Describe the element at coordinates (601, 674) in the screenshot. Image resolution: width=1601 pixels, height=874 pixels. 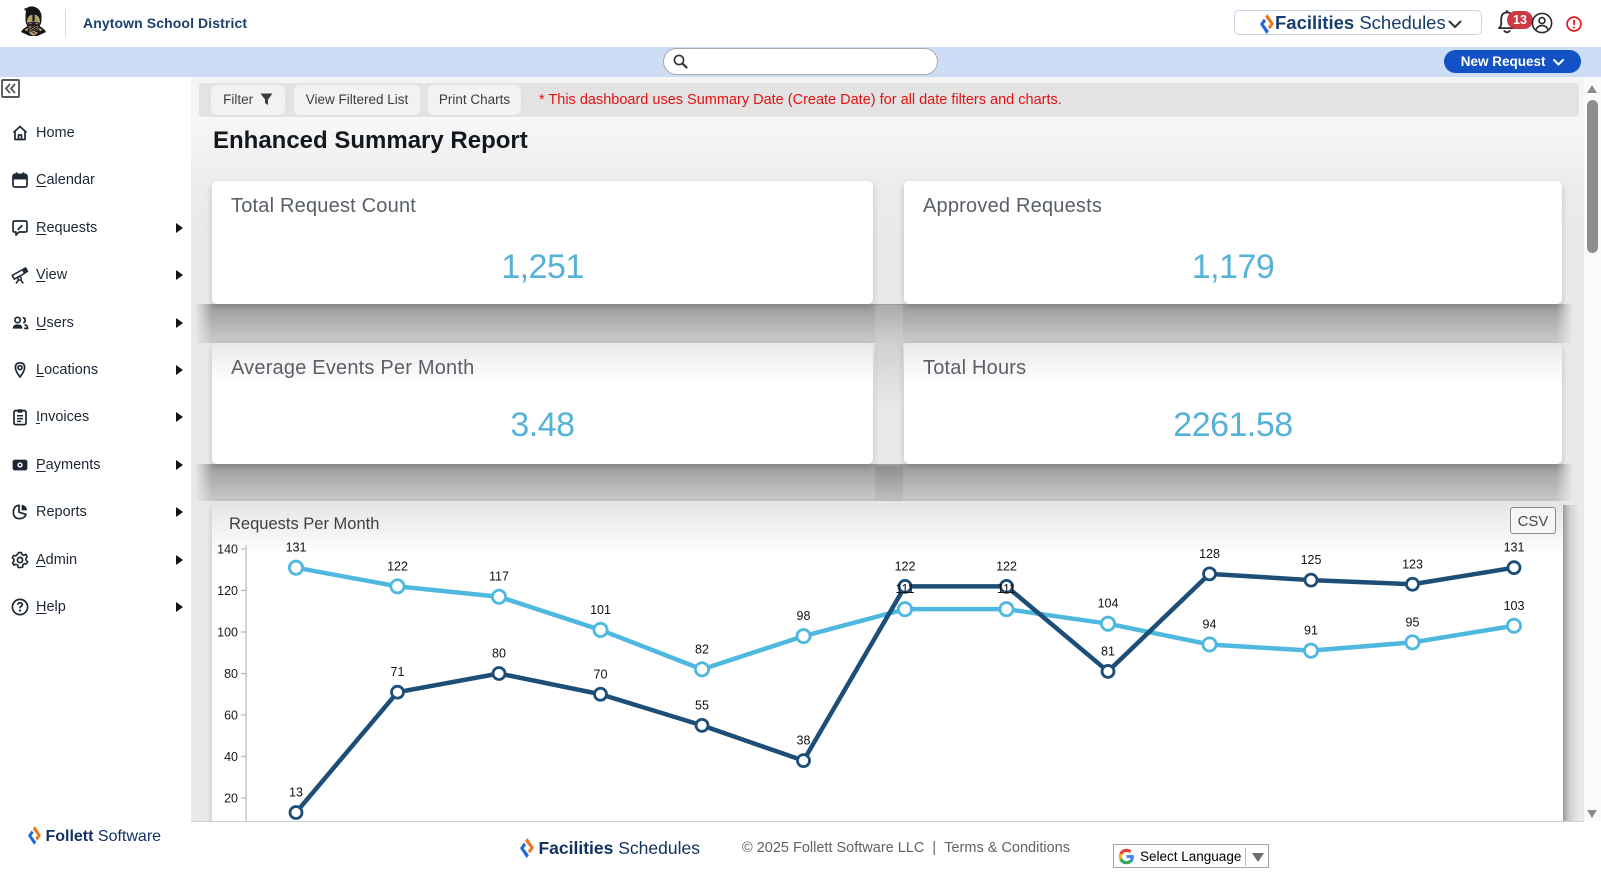
I see `svg-text: 70` at that location.